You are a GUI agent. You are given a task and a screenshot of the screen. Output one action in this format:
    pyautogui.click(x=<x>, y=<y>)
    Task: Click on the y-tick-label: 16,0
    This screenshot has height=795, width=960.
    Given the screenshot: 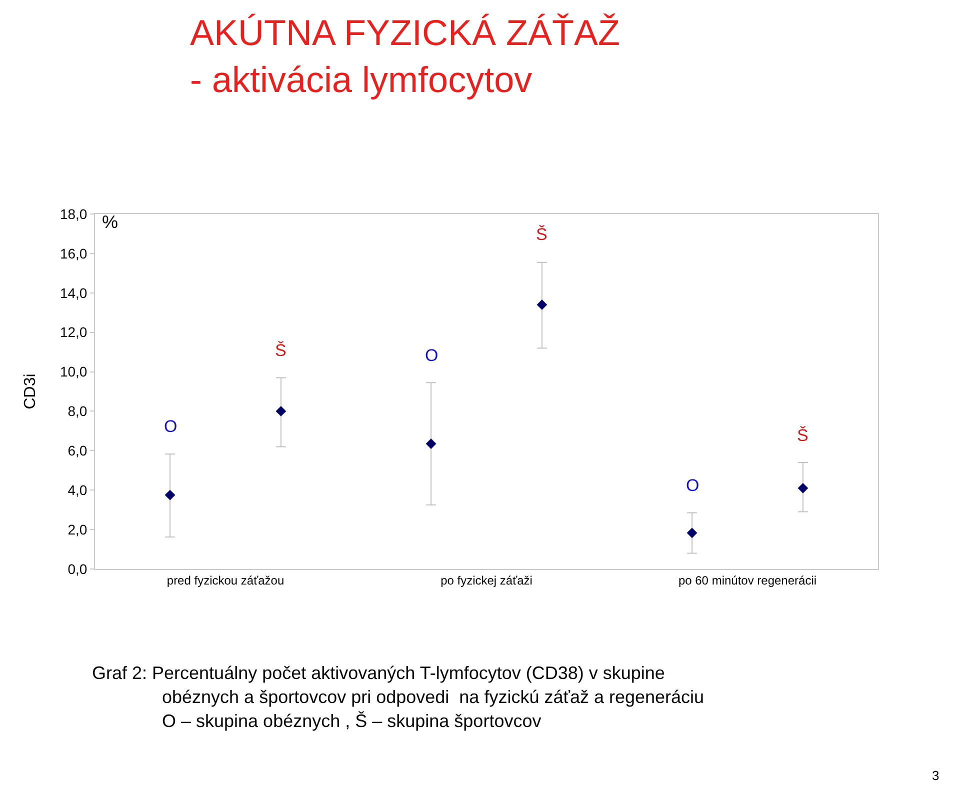 What is the action you would take?
    pyautogui.click(x=74, y=253)
    